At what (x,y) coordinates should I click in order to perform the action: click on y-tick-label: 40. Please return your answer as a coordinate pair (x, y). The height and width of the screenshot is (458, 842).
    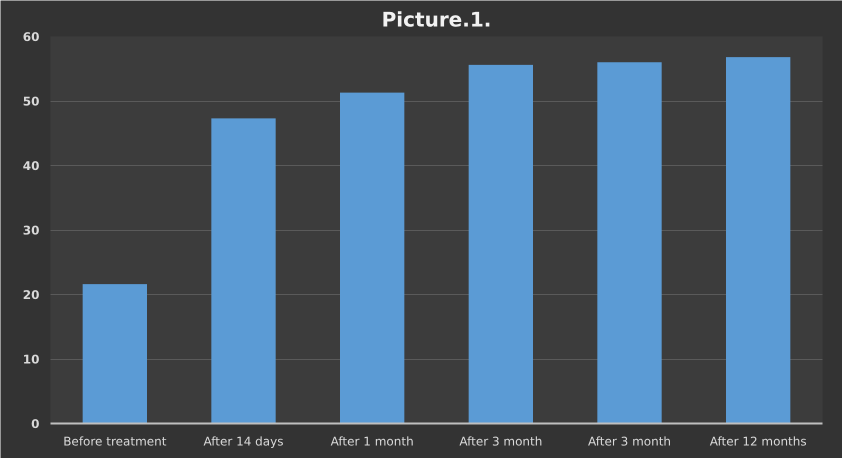
    Looking at the image, I should click on (31, 166).